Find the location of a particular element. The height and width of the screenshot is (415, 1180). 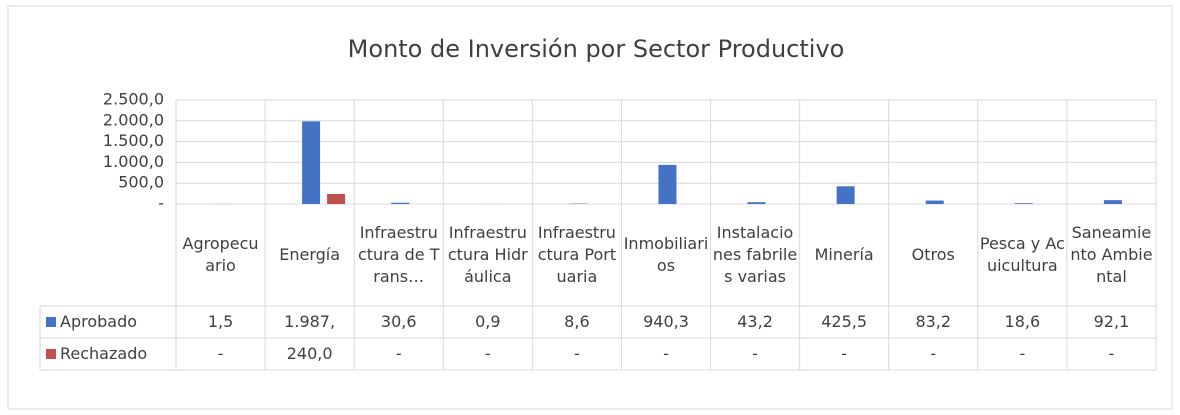

value-label: 18,6 is located at coordinates (1022, 321).